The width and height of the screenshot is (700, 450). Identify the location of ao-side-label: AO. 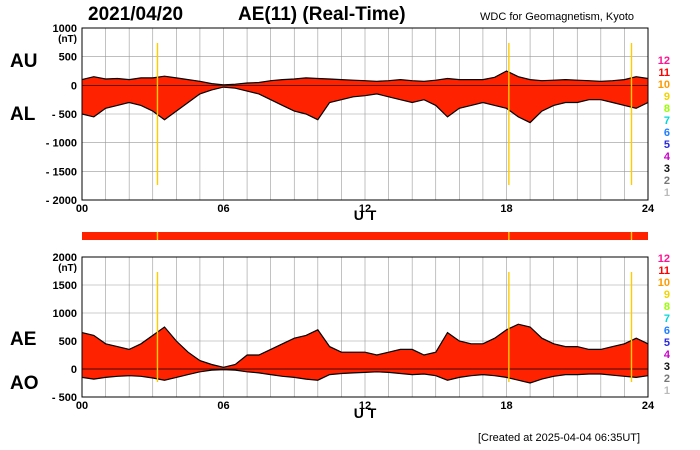
(24, 383).